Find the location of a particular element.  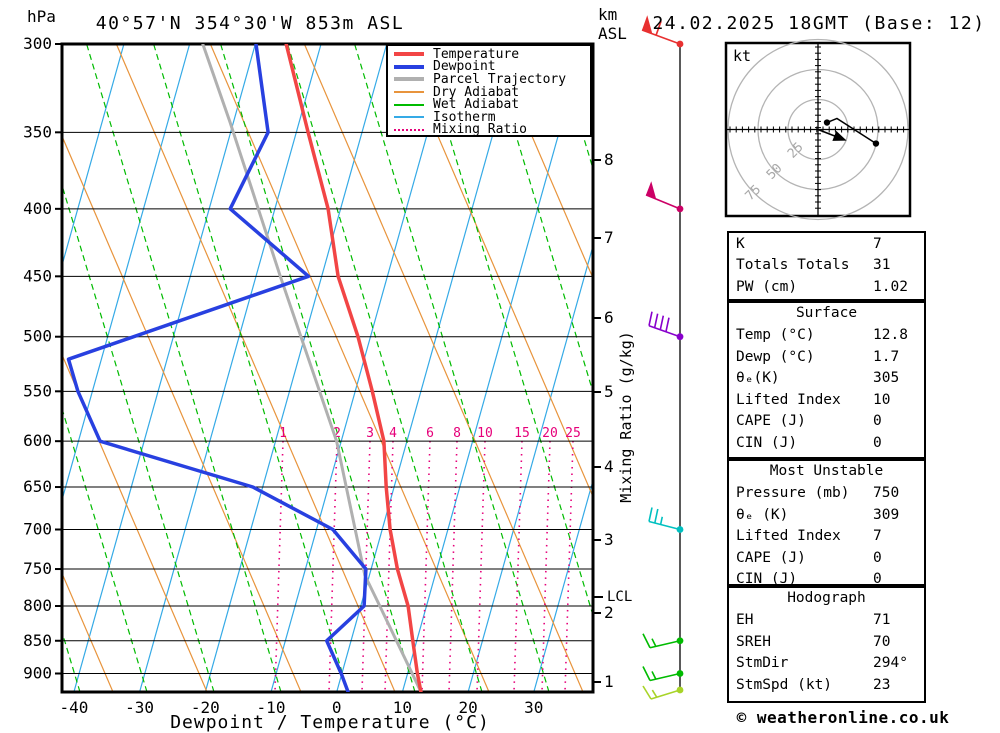

mixing-ratio-value-labels: 1 2 3 4 6 8 10 15 20 25 is located at coordinates (430, 433).